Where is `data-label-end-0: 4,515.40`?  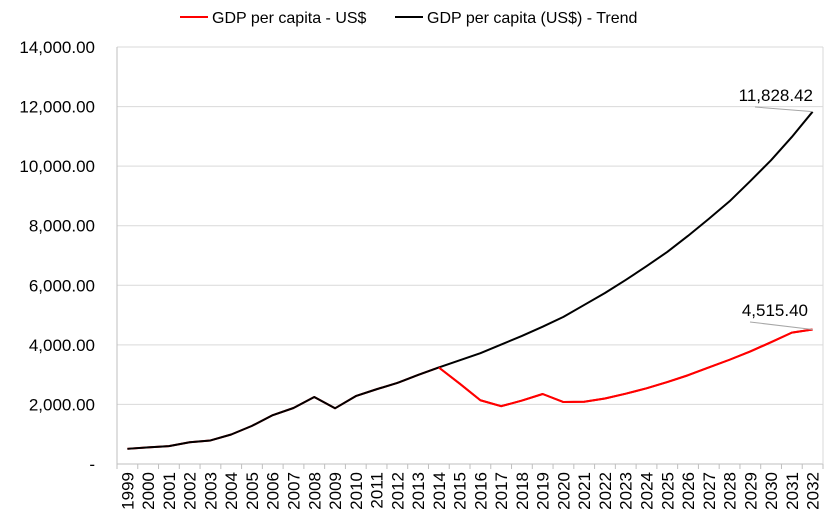 data-label-end-0: 4,515.40 is located at coordinates (775, 310).